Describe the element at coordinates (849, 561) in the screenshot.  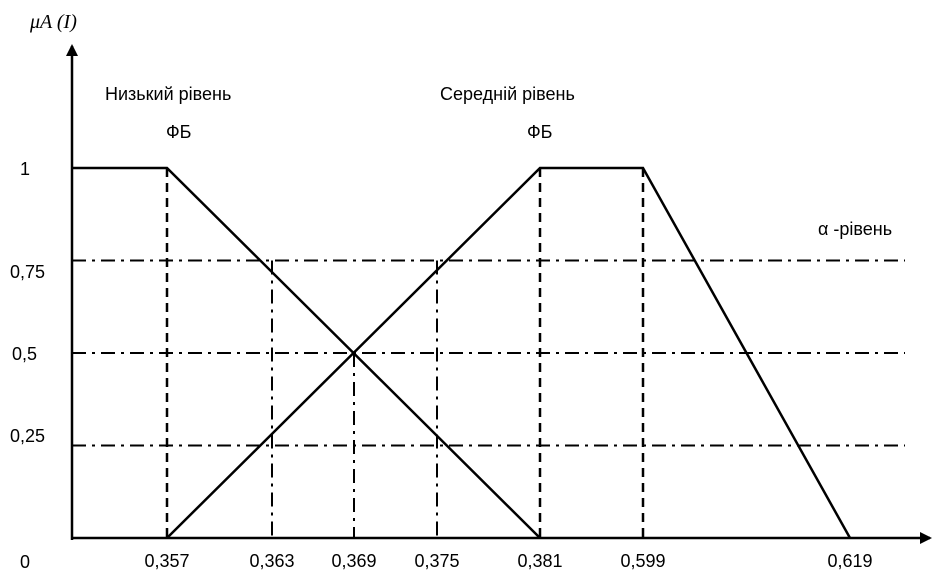
I see `x-tick-label: 0,619` at that location.